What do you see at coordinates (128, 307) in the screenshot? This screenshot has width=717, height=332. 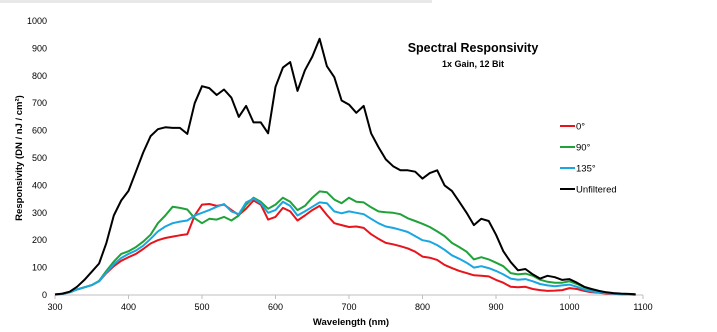 I see `x-tick-label: 400` at bounding box center [128, 307].